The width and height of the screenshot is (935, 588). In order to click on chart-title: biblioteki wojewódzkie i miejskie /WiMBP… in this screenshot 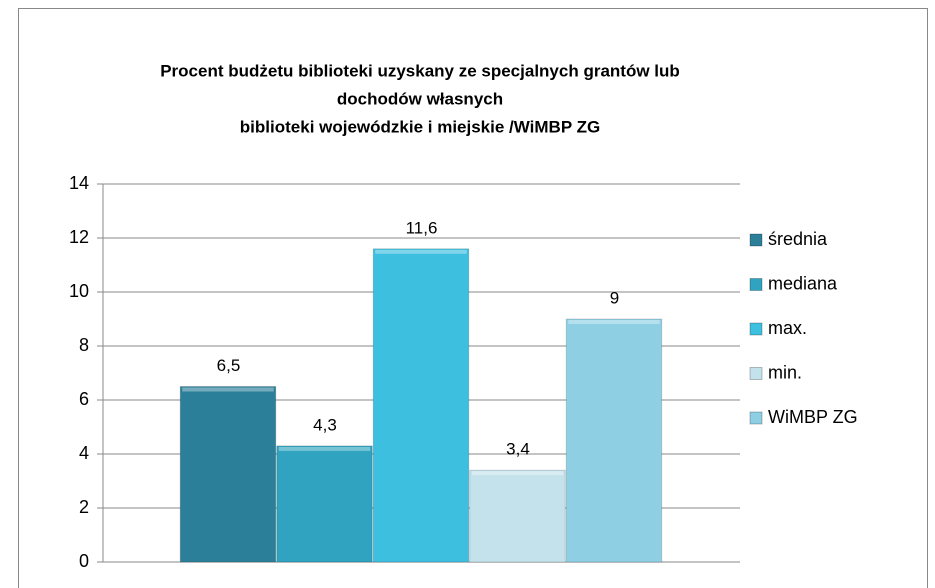, I will do `click(420, 126)`.